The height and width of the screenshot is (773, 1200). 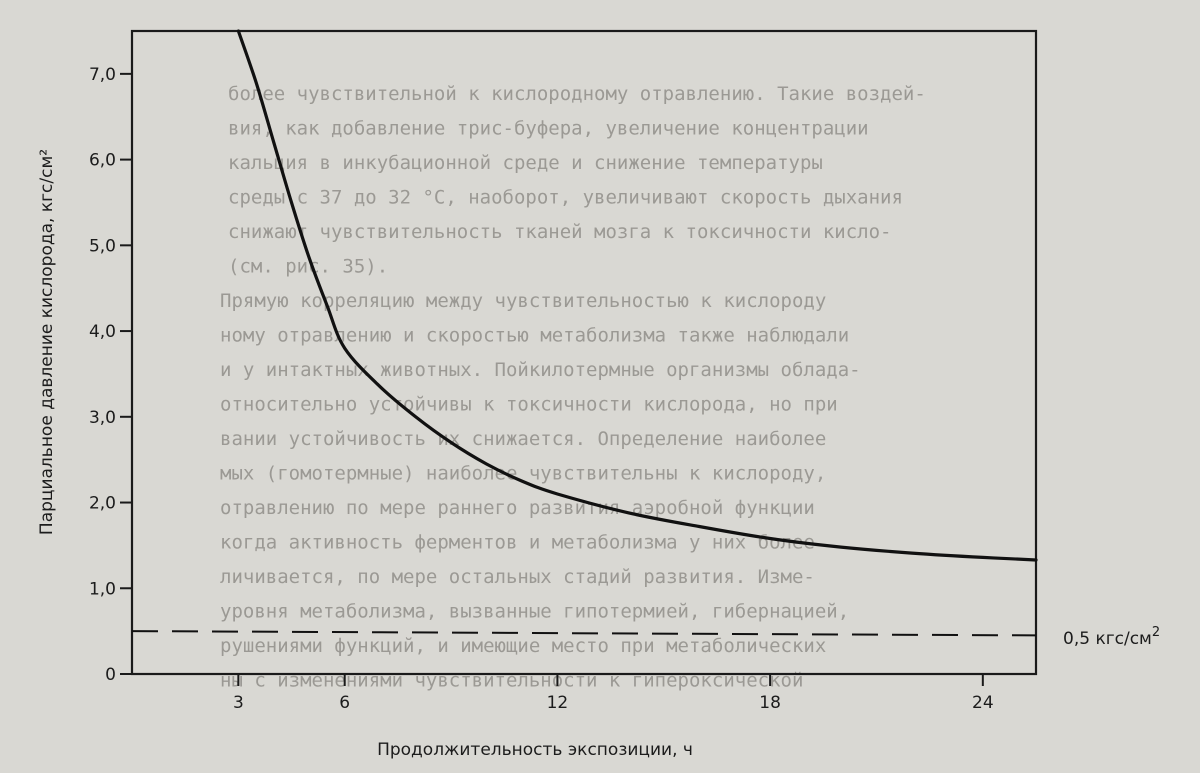 What do you see at coordinates (102, 589) in the screenshot?
I see `y-tick-label: 1,0` at bounding box center [102, 589].